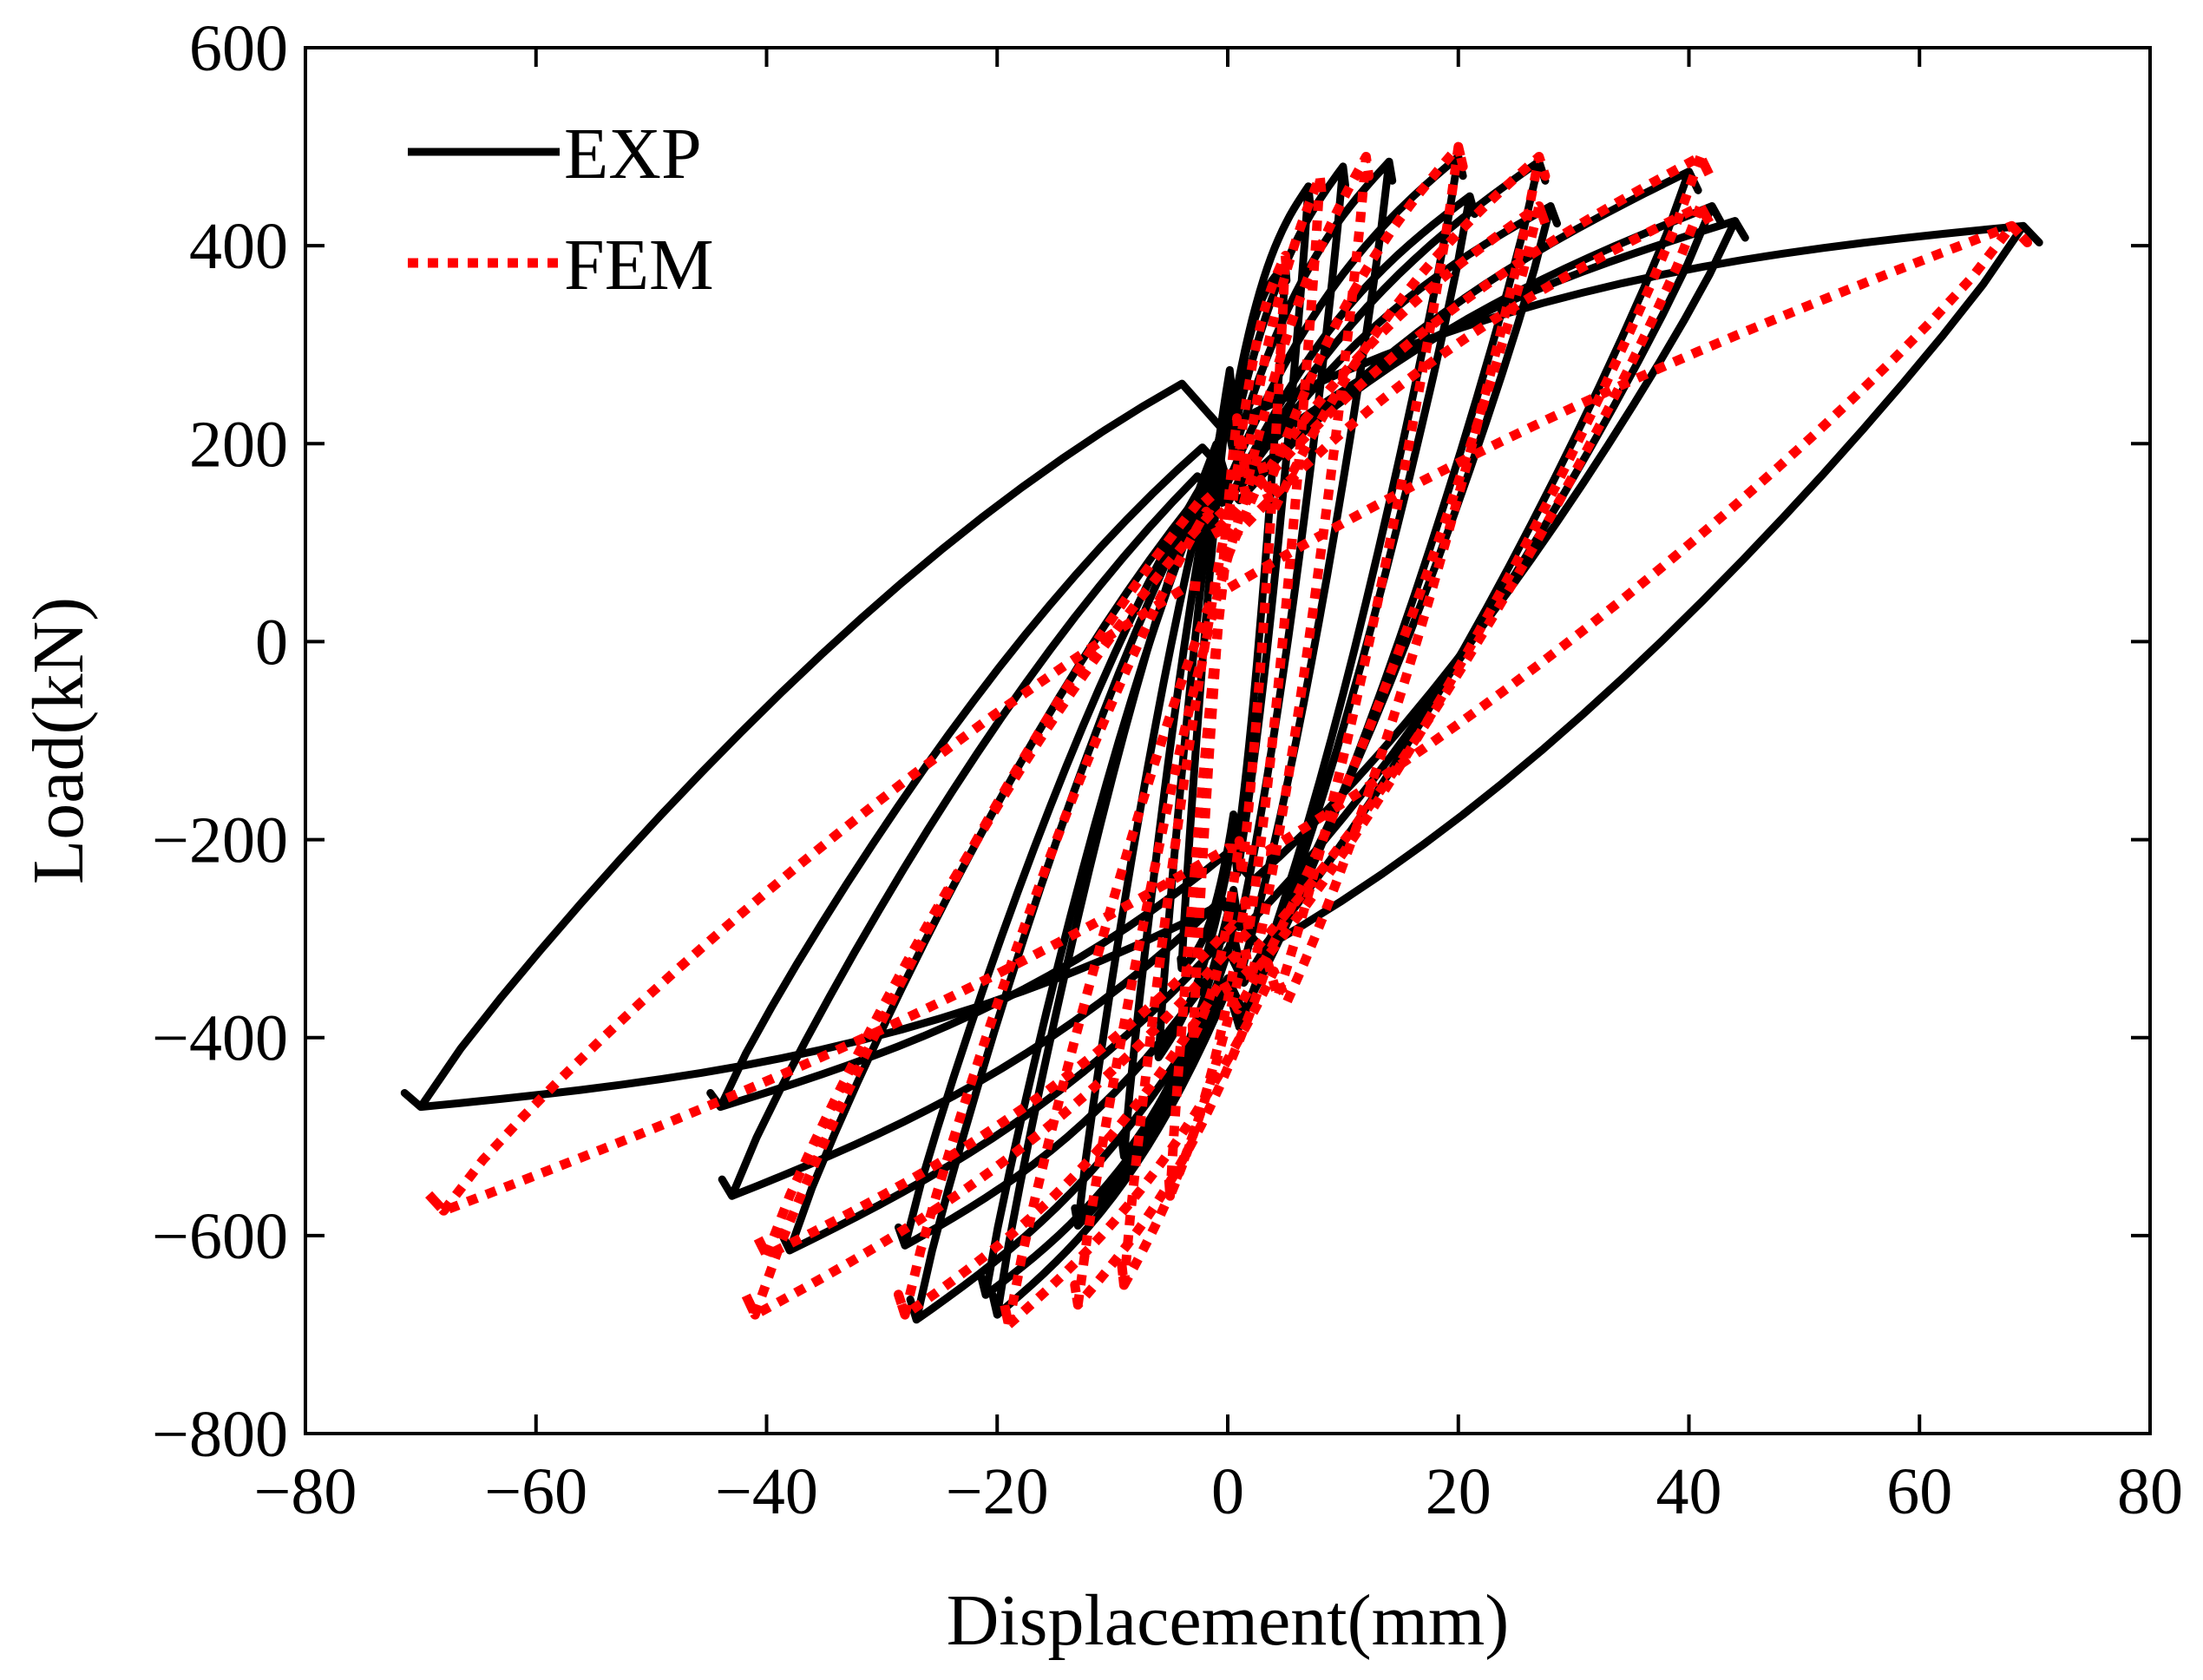 This screenshot has width=2203, height=1680. What do you see at coordinates (1689, 1491) in the screenshot?
I see `x-tick-label: 40` at bounding box center [1689, 1491].